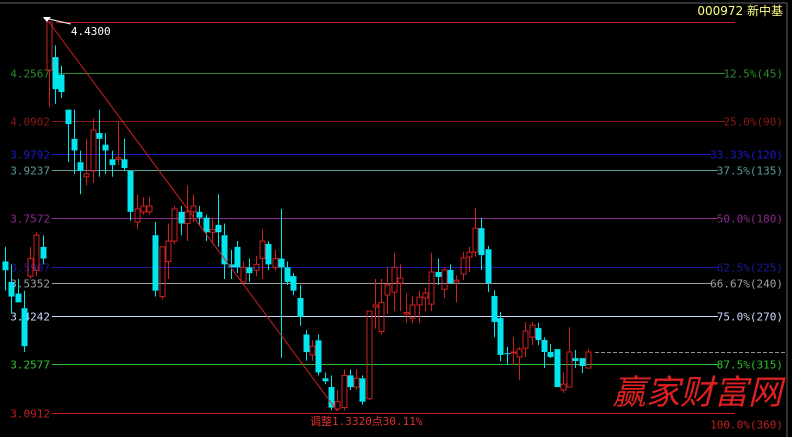  What do you see at coordinates (750, 365) in the screenshot?
I see `level-percent-label: 87.5%(315)` at bounding box center [750, 365].